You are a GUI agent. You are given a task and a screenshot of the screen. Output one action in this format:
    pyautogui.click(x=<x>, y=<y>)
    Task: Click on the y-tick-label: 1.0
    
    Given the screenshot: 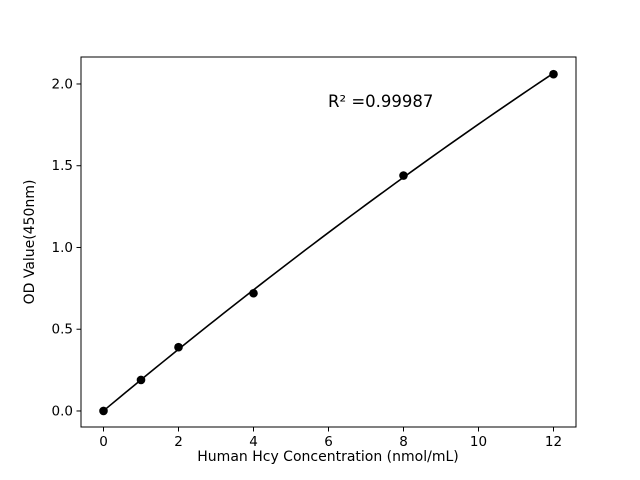 What is the action you would take?
    pyautogui.click(x=62, y=248)
    